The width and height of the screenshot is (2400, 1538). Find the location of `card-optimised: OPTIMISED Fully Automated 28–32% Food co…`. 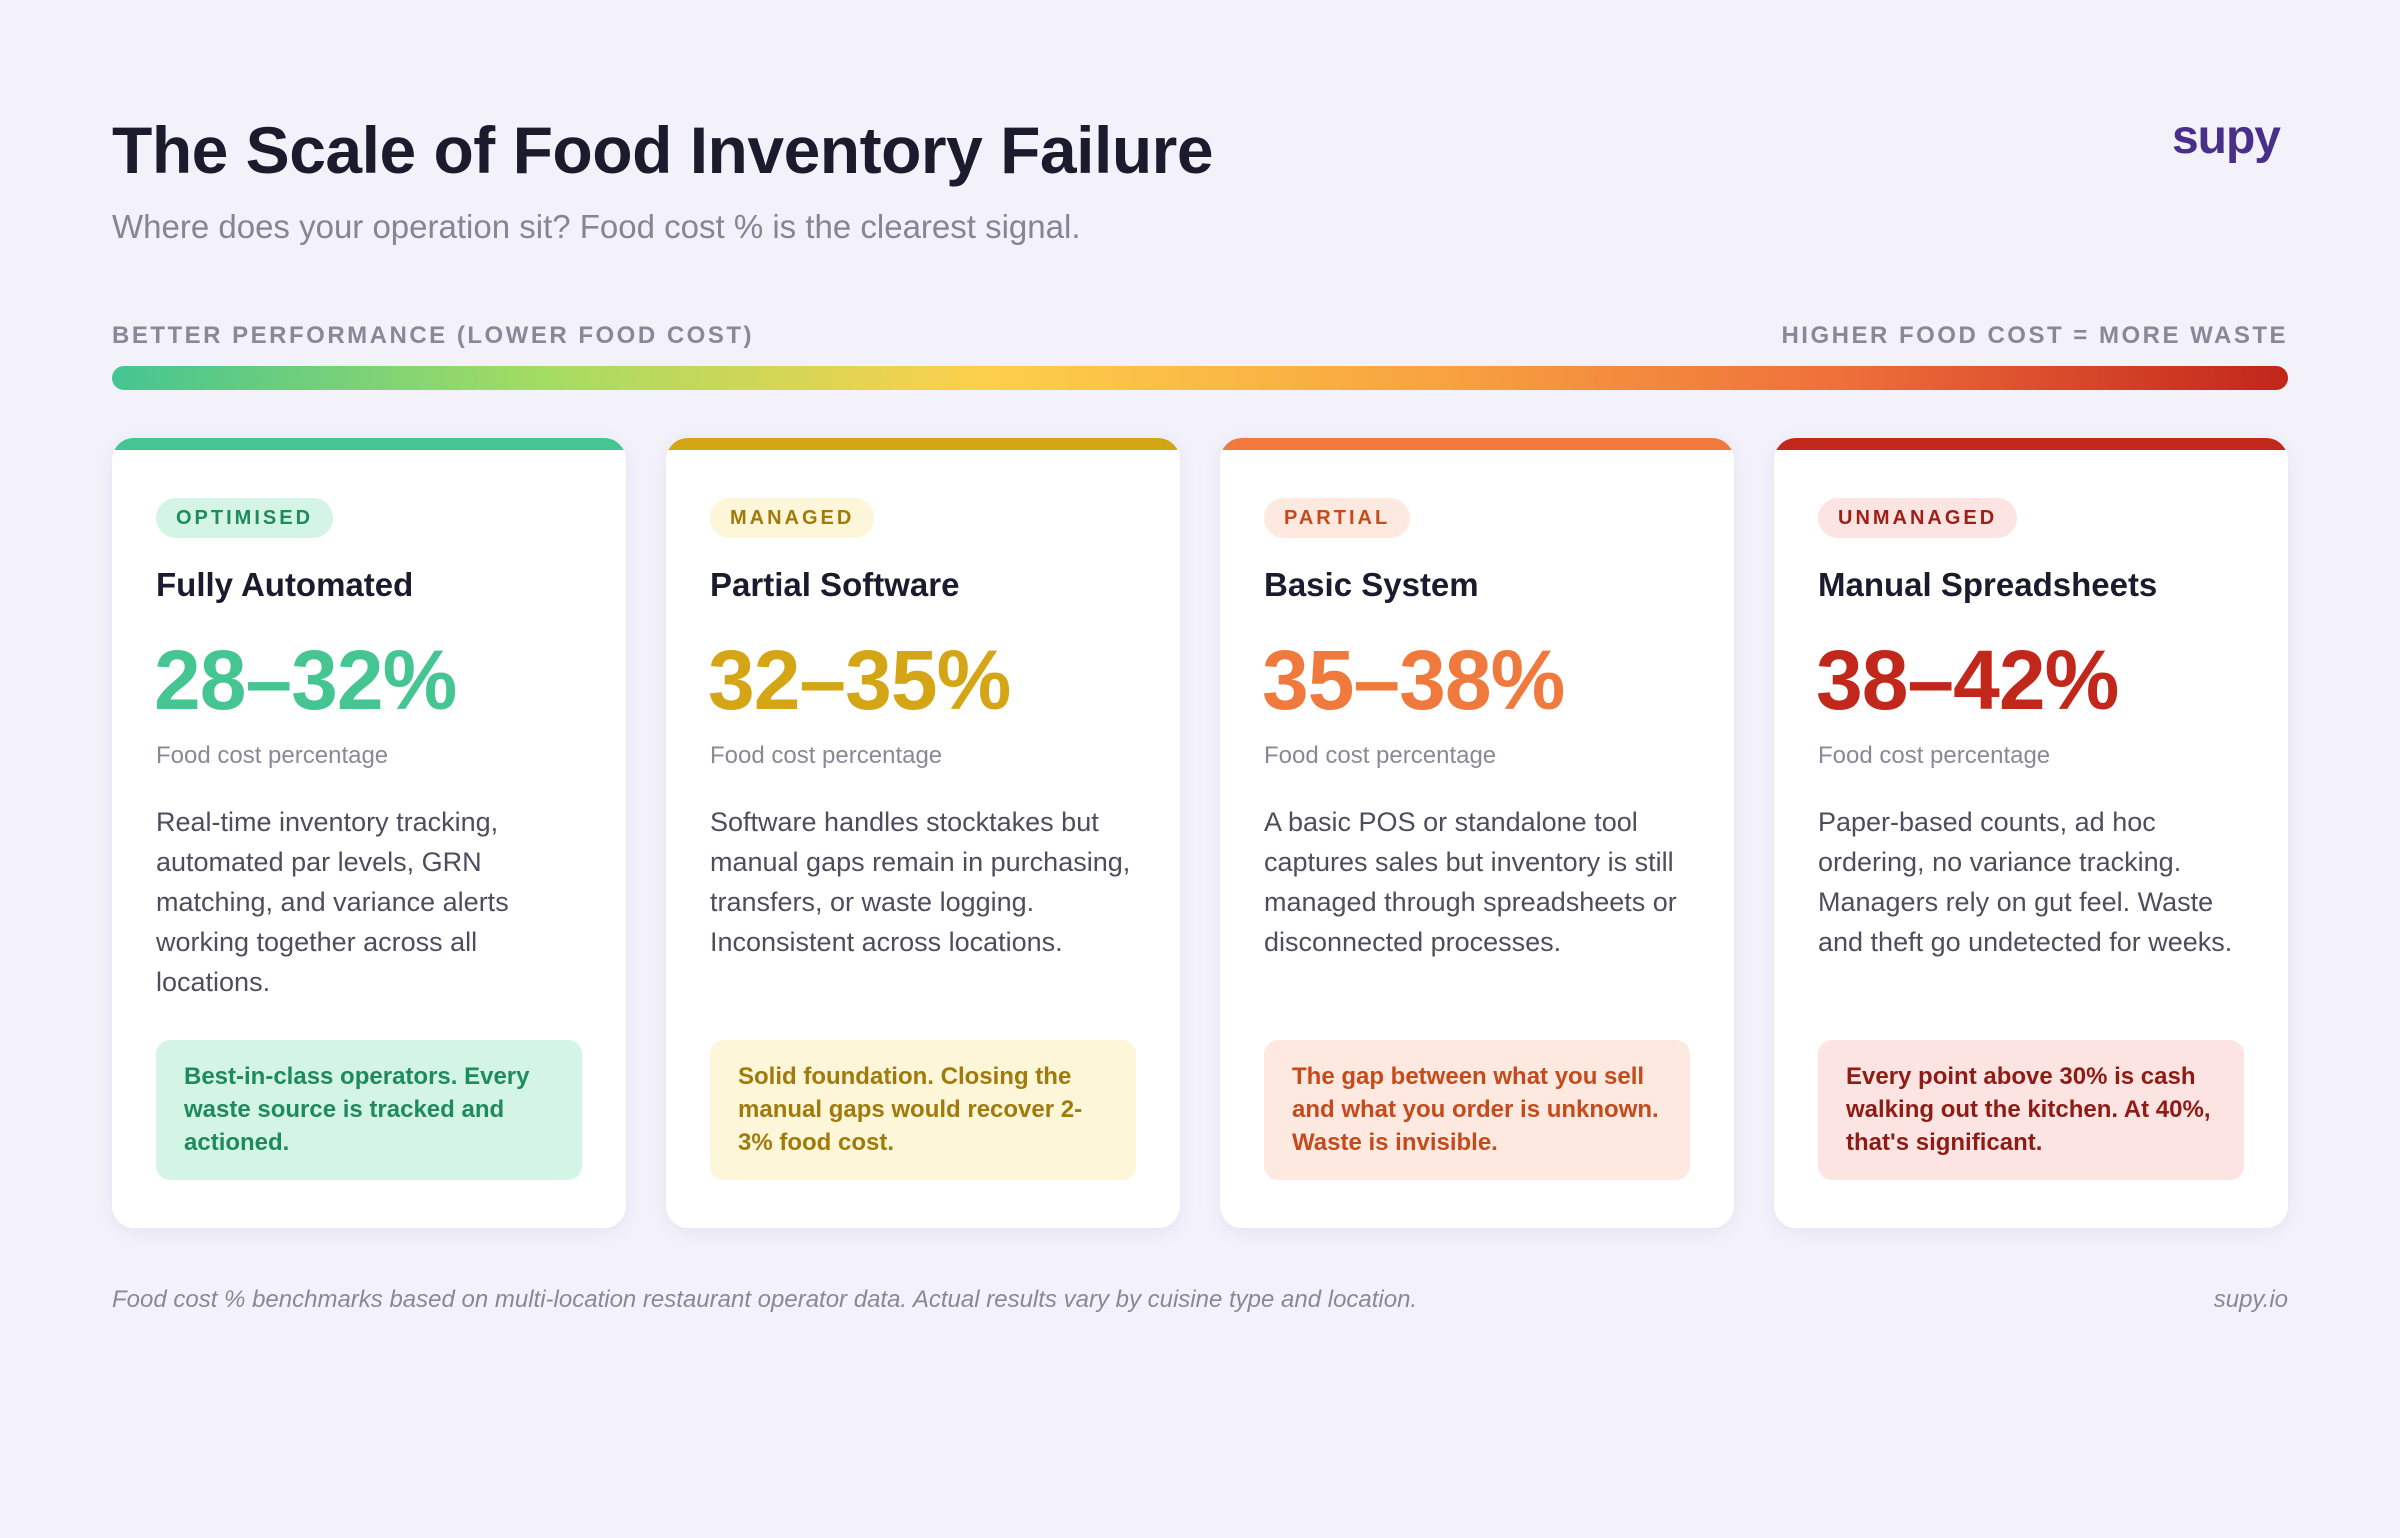

card-optimised: OPTIMISED Fully Automated 28–32% Food co… is located at coordinates (369, 833).